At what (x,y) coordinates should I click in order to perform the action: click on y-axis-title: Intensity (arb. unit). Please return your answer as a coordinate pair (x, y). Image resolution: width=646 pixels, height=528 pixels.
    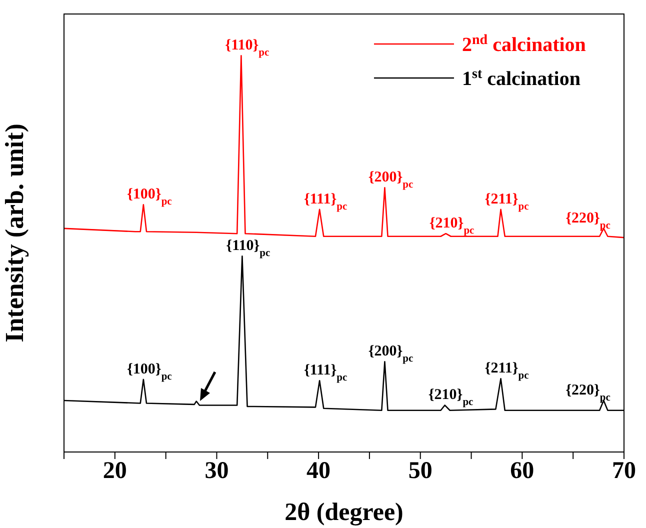
    Looking at the image, I should click on (15, 233).